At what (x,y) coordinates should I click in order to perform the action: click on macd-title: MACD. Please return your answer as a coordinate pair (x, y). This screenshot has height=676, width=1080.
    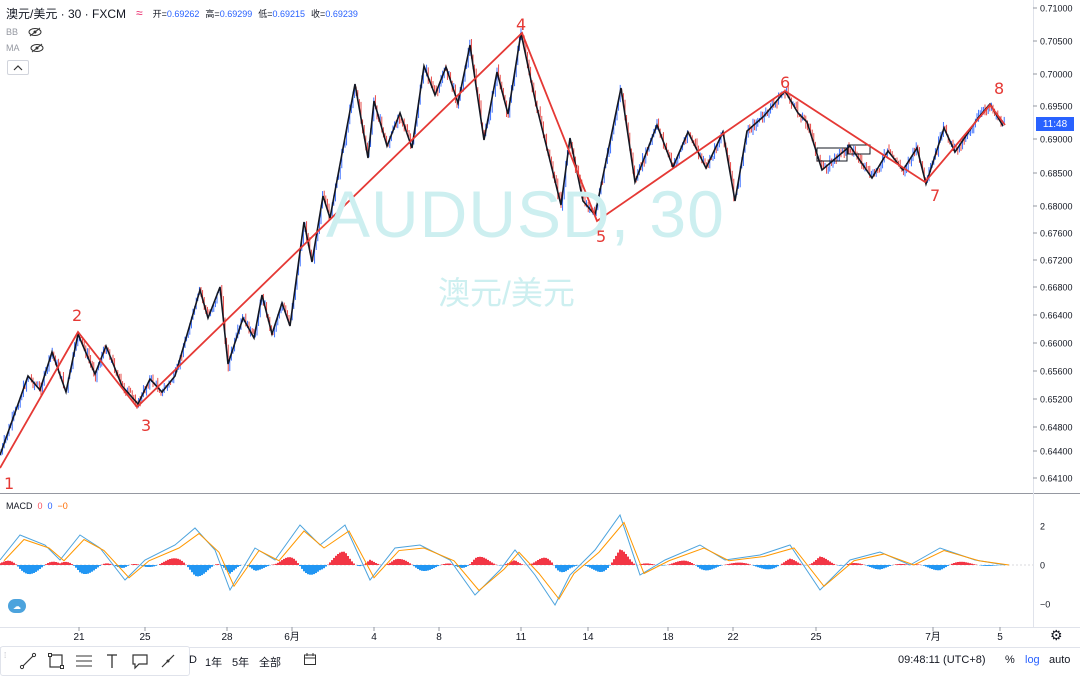
    Looking at the image, I should click on (19, 506).